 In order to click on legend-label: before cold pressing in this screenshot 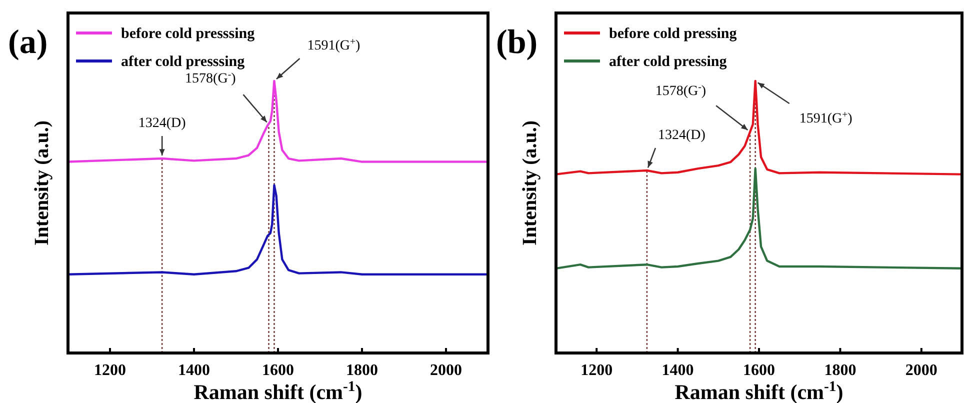, I will do `click(673, 34)`.